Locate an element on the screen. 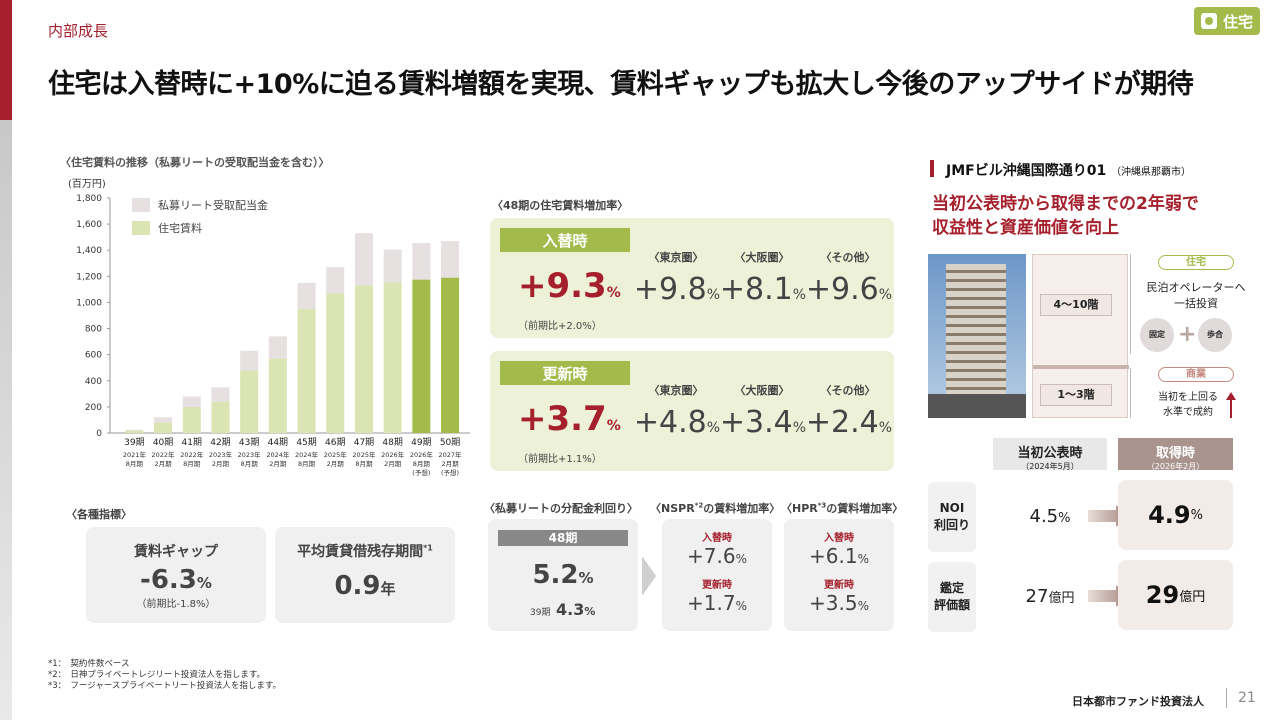  section-label: 内部成長 is located at coordinates (78, 31).